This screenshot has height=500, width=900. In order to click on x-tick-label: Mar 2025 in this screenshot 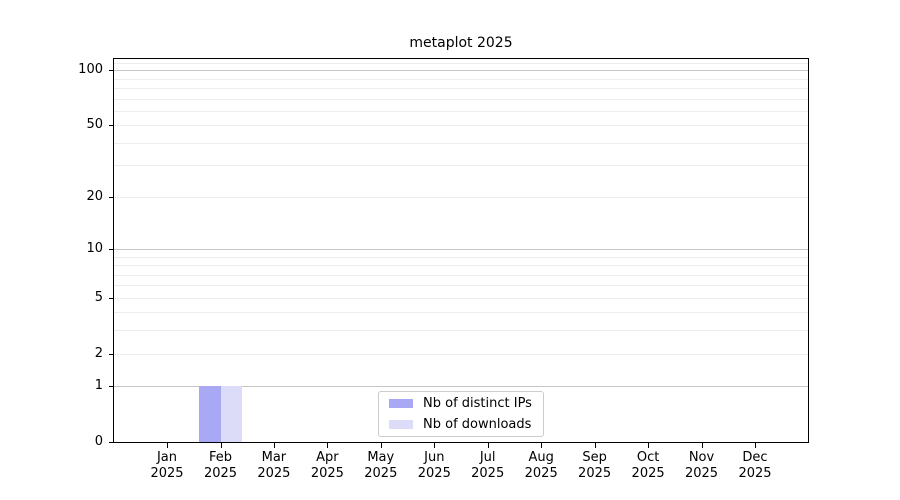, I will do `click(274, 466)`.